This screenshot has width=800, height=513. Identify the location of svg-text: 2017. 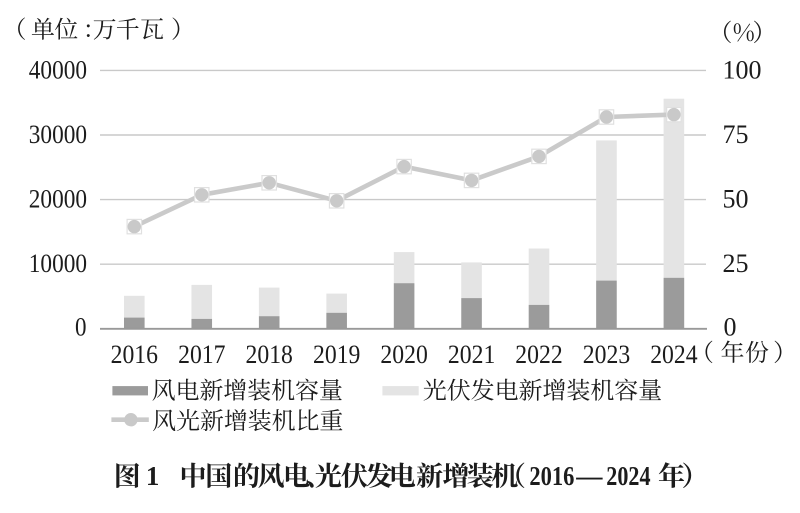
(201, 354).